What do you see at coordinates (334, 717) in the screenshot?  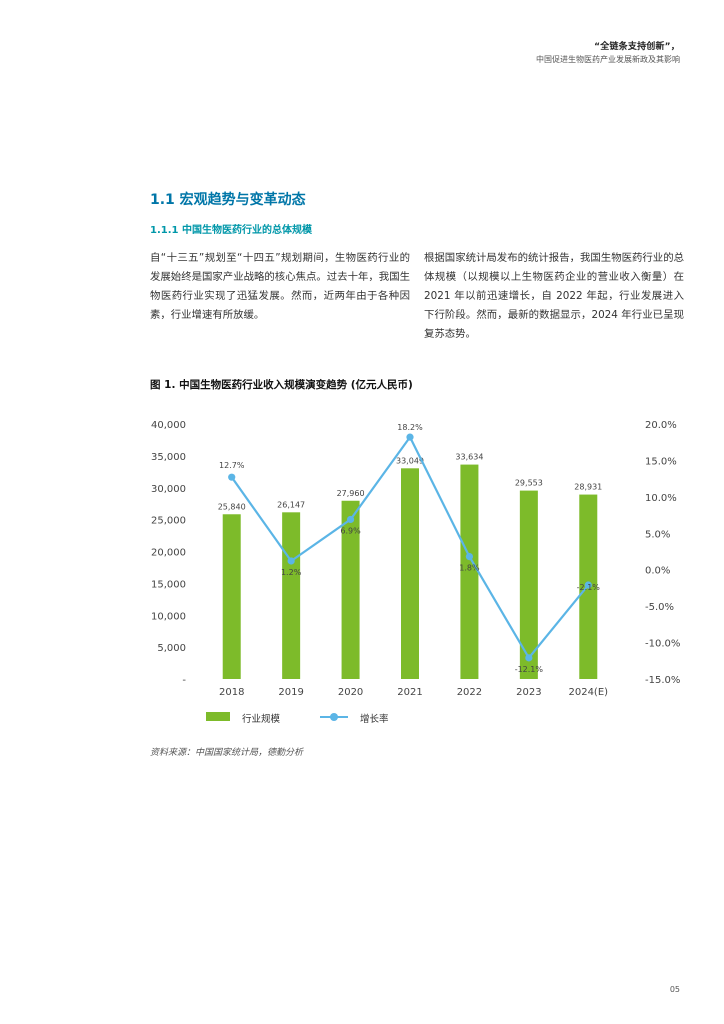 I see `legend-line-marker` at bounding box center [334, 717].